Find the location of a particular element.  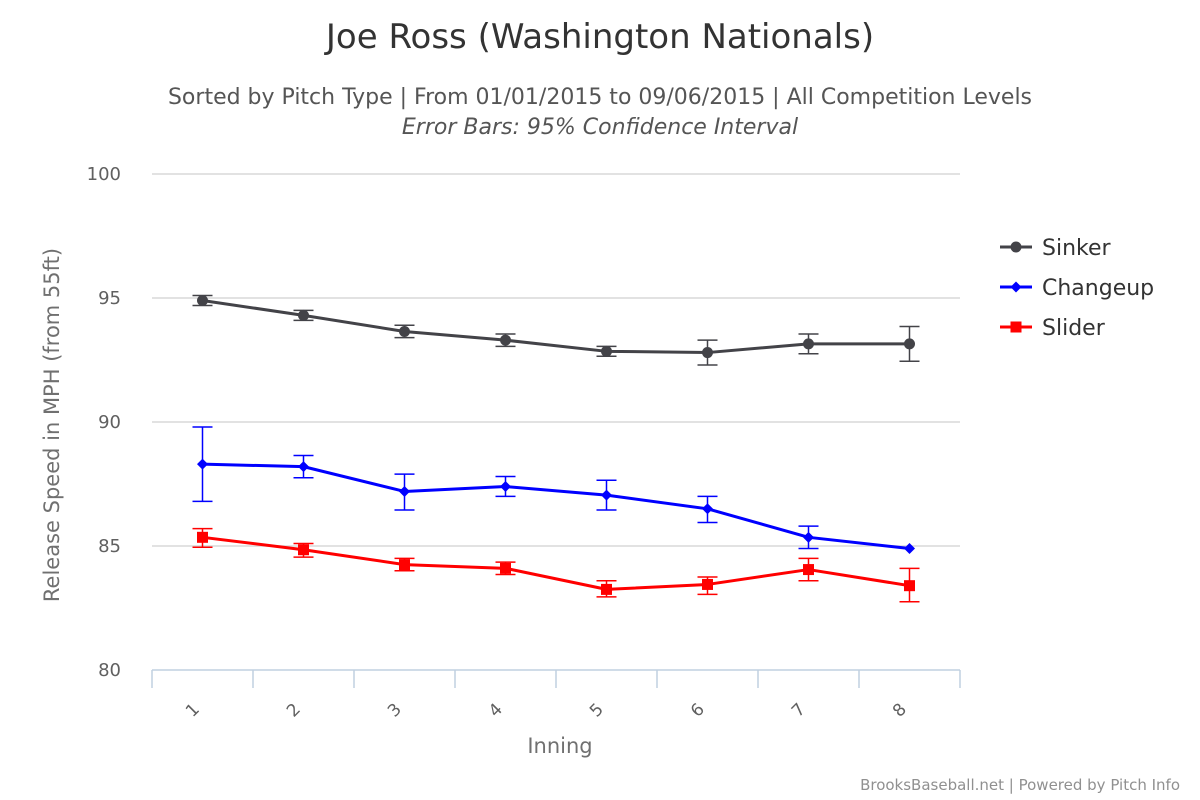

chart-title: Joe Ross (Washington Nationals) is located at coordinates (599, 37).